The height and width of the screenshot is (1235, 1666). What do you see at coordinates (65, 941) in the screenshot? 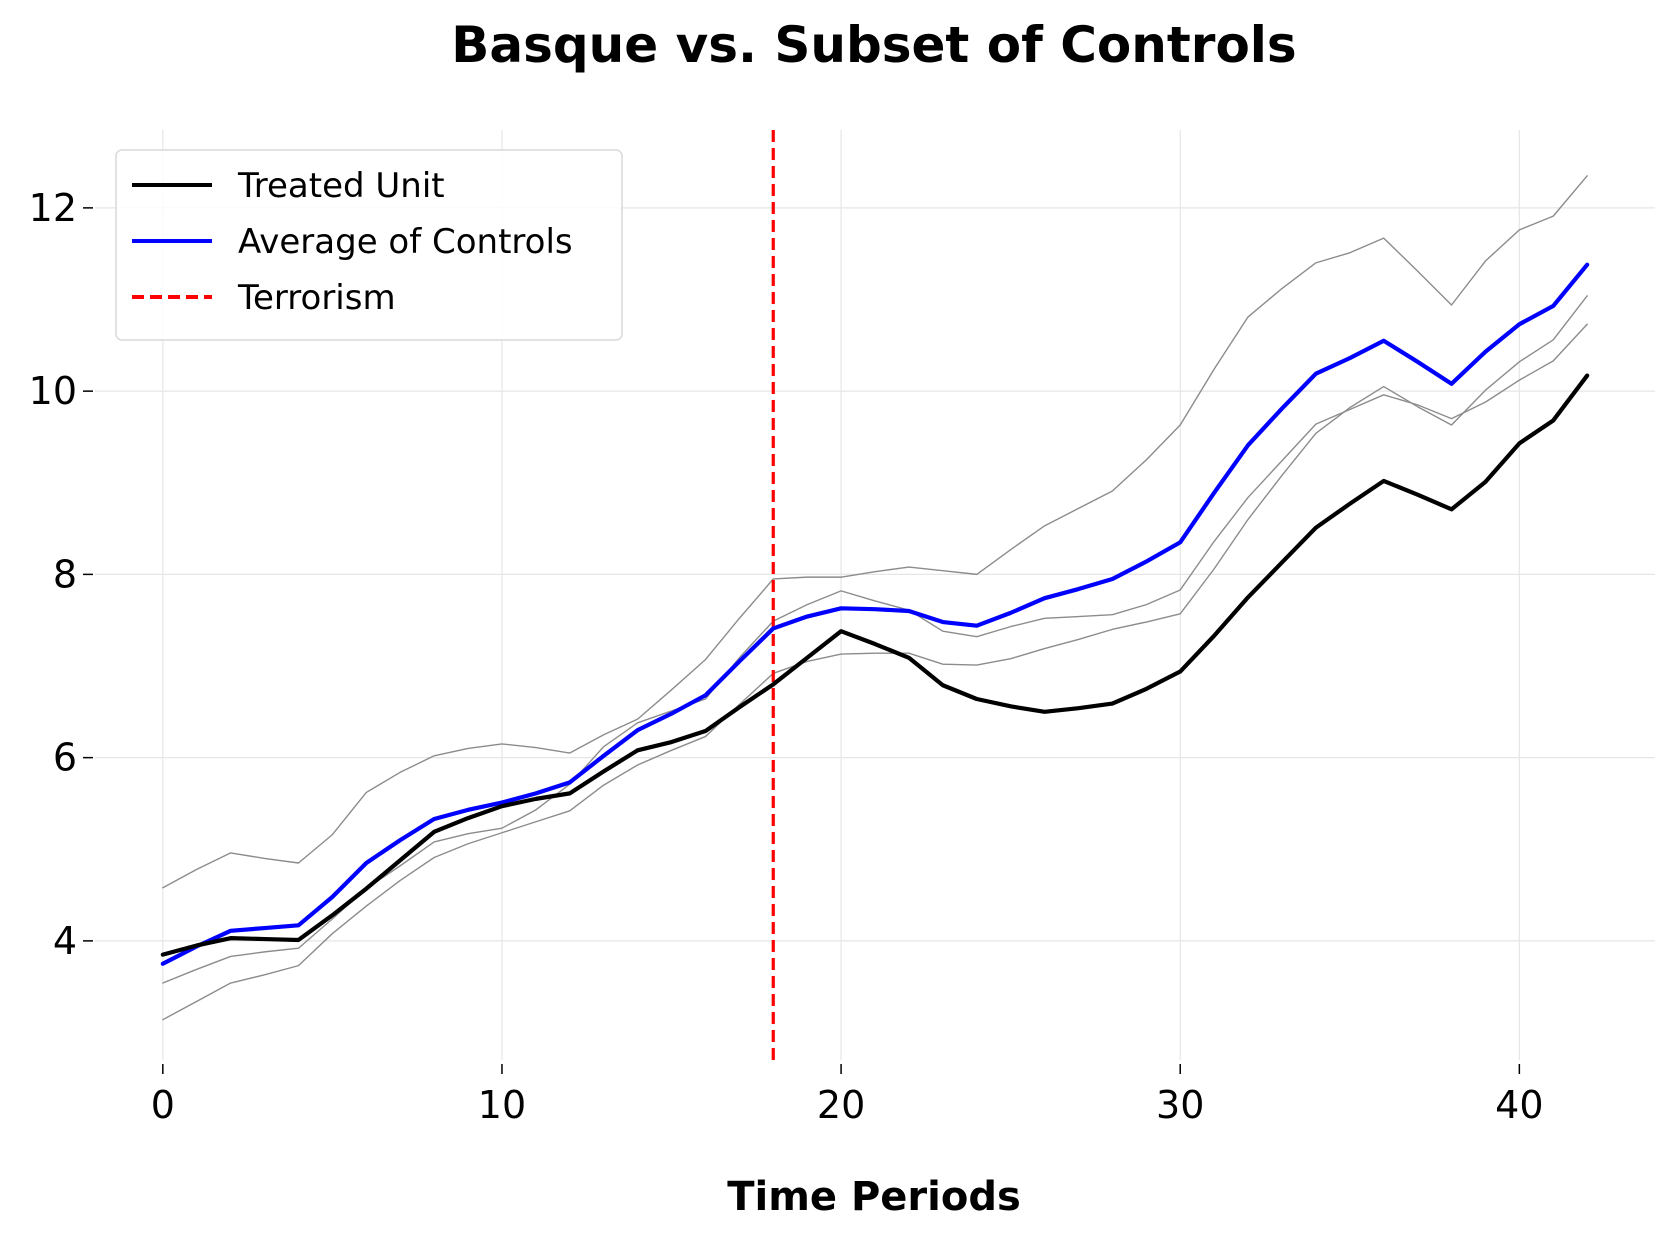
I see `y-tick-label: 4` at bounding box center [65, 941].